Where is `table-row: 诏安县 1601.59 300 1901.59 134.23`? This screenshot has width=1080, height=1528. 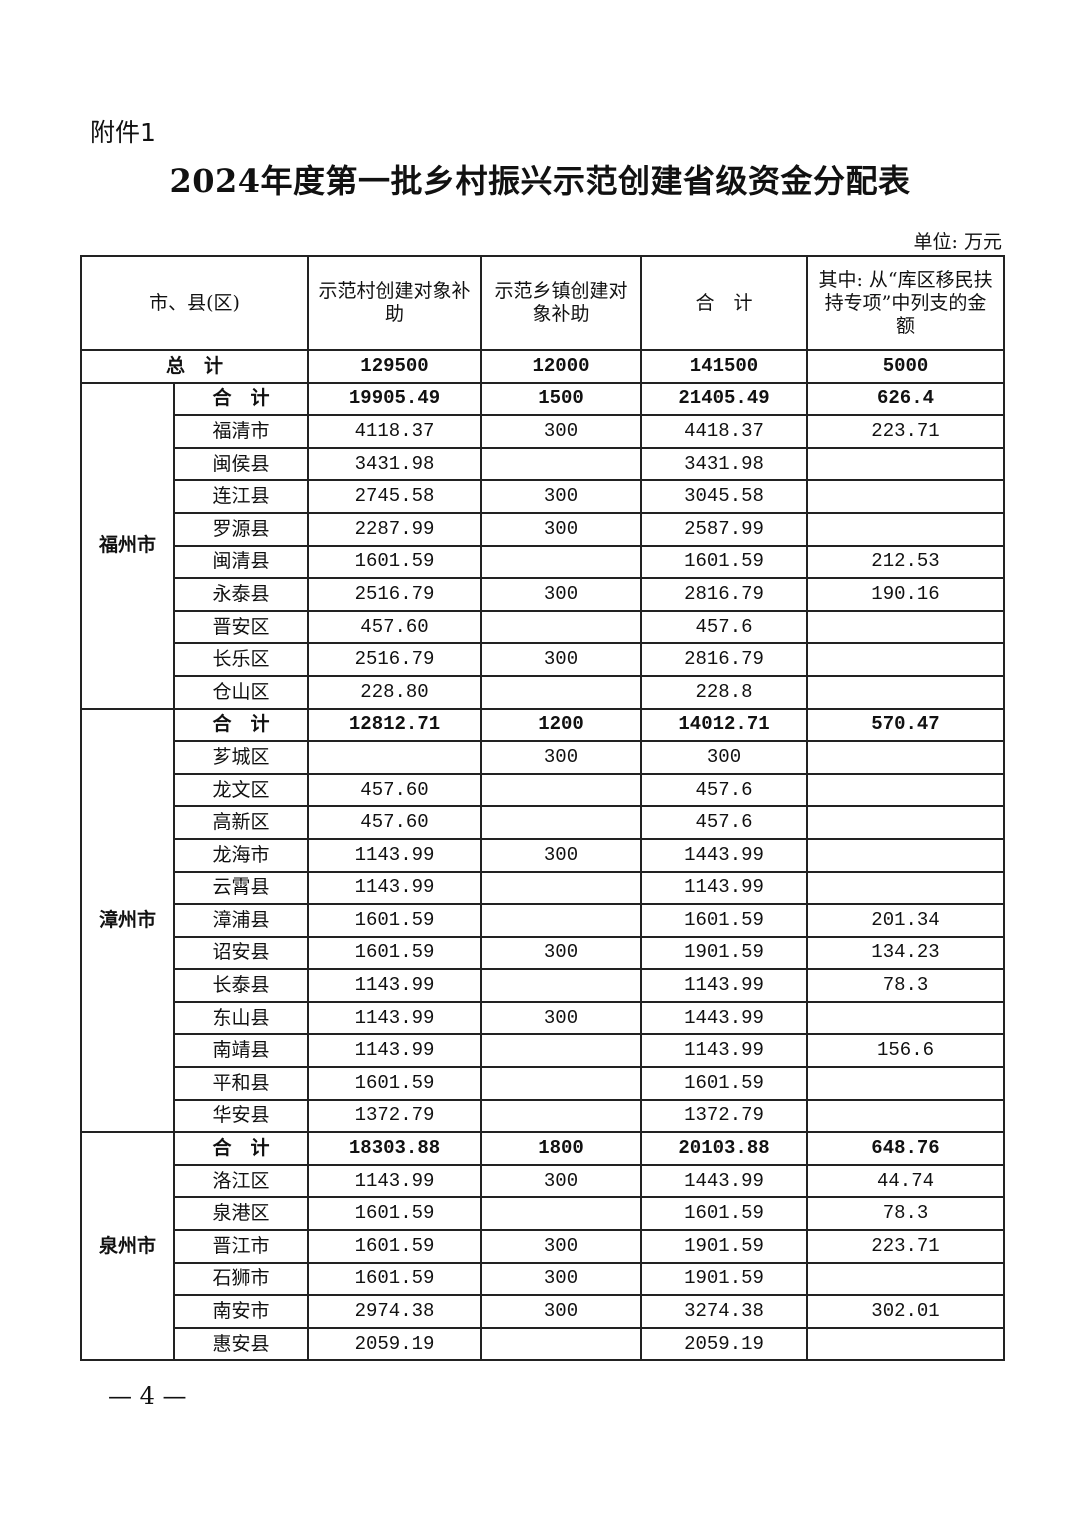 table-row: 诏安县 1601.59 300 1901.59 134.23 is located at coordinates (543, 953).